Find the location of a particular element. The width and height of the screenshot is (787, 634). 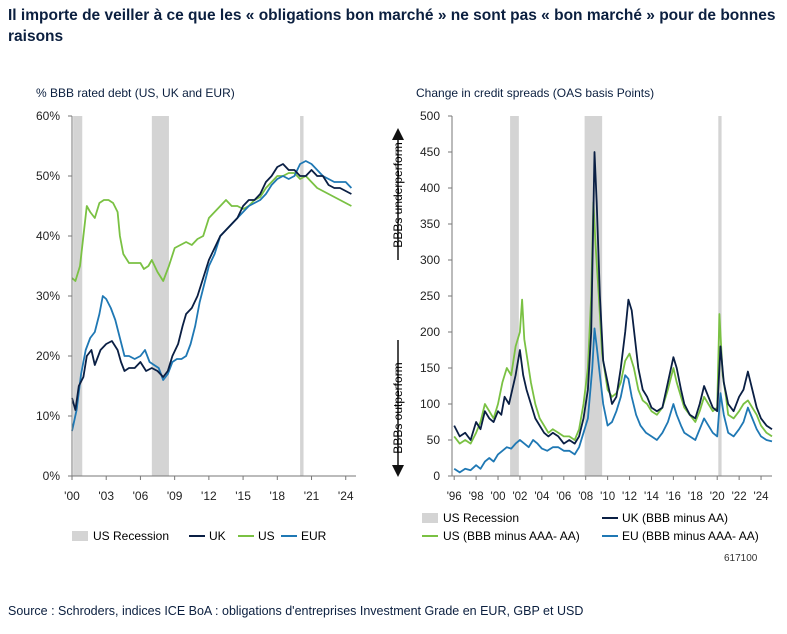

series-line-uk is located at coordinates (211, 287).